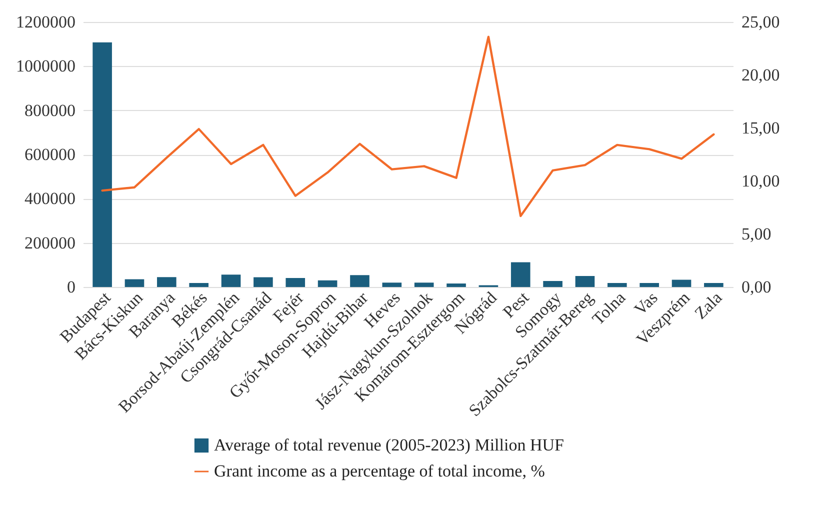 This screenshot has width=816, height=522. Describe the element at coordinates (761, 128) in the screenshot. I see `y2-tick-label: 15,00` at that location.